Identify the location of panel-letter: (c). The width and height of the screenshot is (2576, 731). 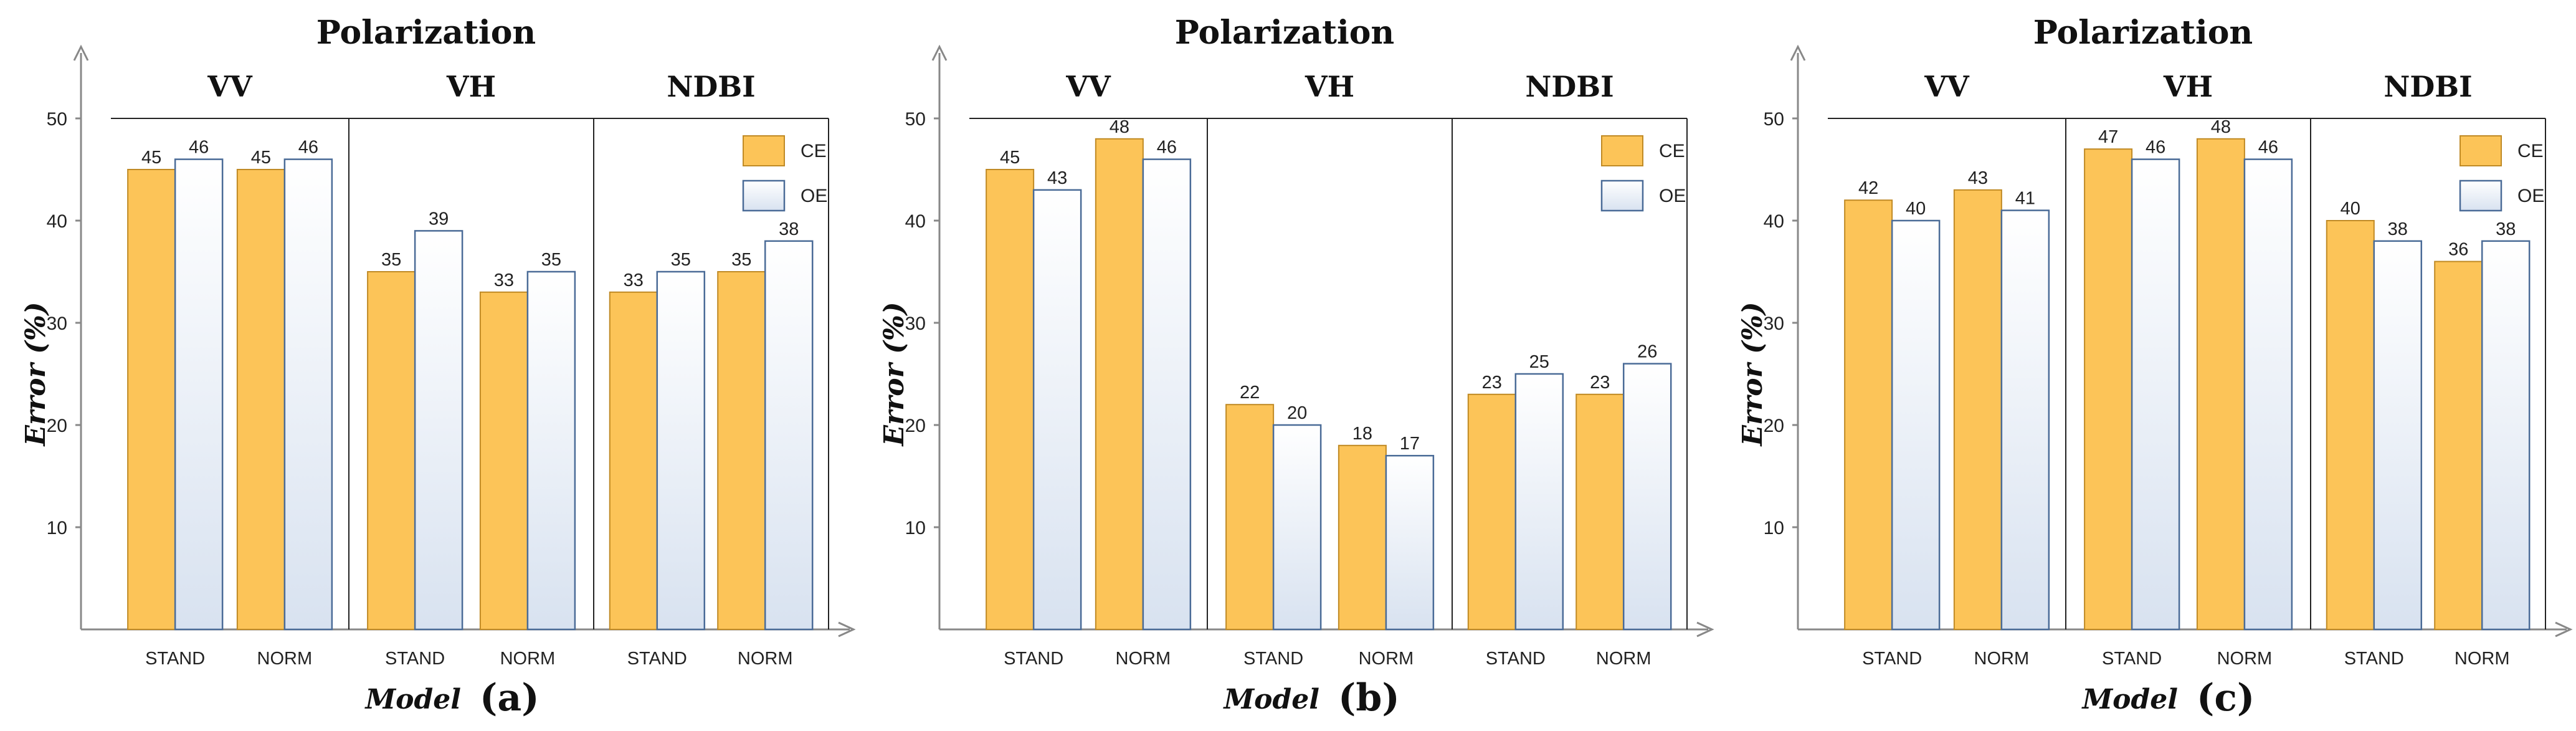
(2226, 698).